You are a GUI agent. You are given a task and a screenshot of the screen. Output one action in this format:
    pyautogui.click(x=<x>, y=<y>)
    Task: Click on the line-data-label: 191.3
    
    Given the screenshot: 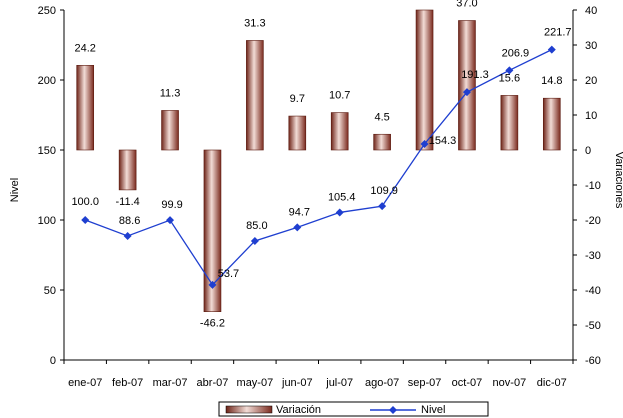 What is the action you would take?
    pyautogui.click(x=475, y=75)
    